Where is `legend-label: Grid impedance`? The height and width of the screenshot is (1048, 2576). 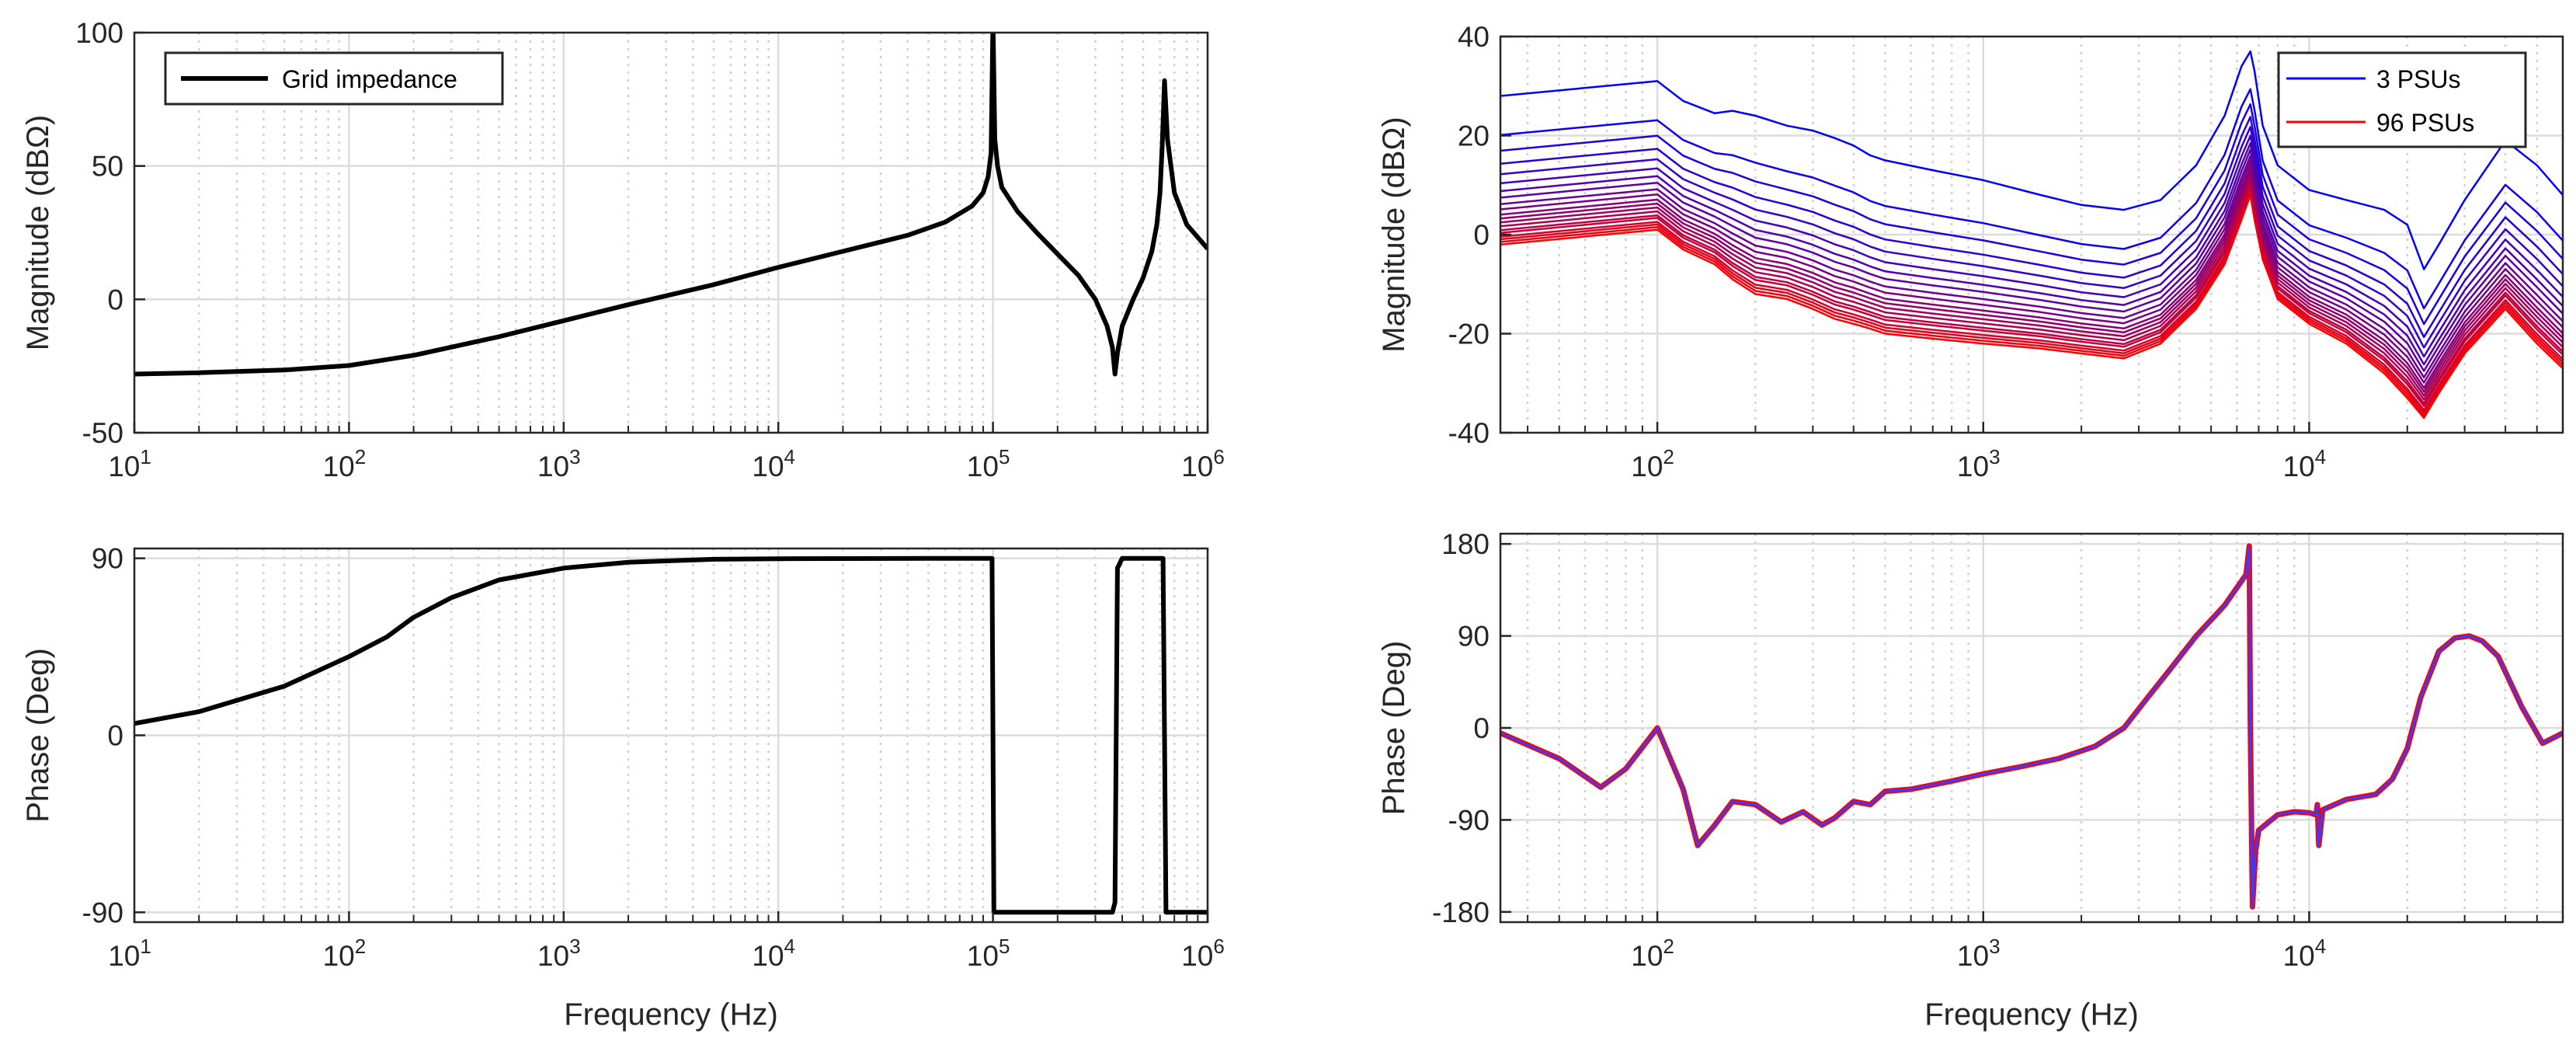 legend-label: Grid impedance is located at coordinates (369, 79).